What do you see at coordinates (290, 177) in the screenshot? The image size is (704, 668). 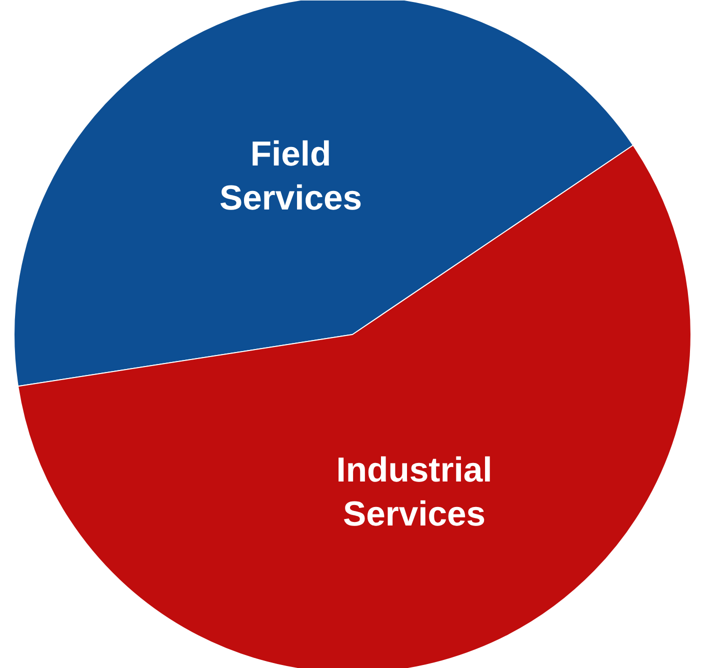 I see `slice-label: Field Services` at bounding box center [290, 177].